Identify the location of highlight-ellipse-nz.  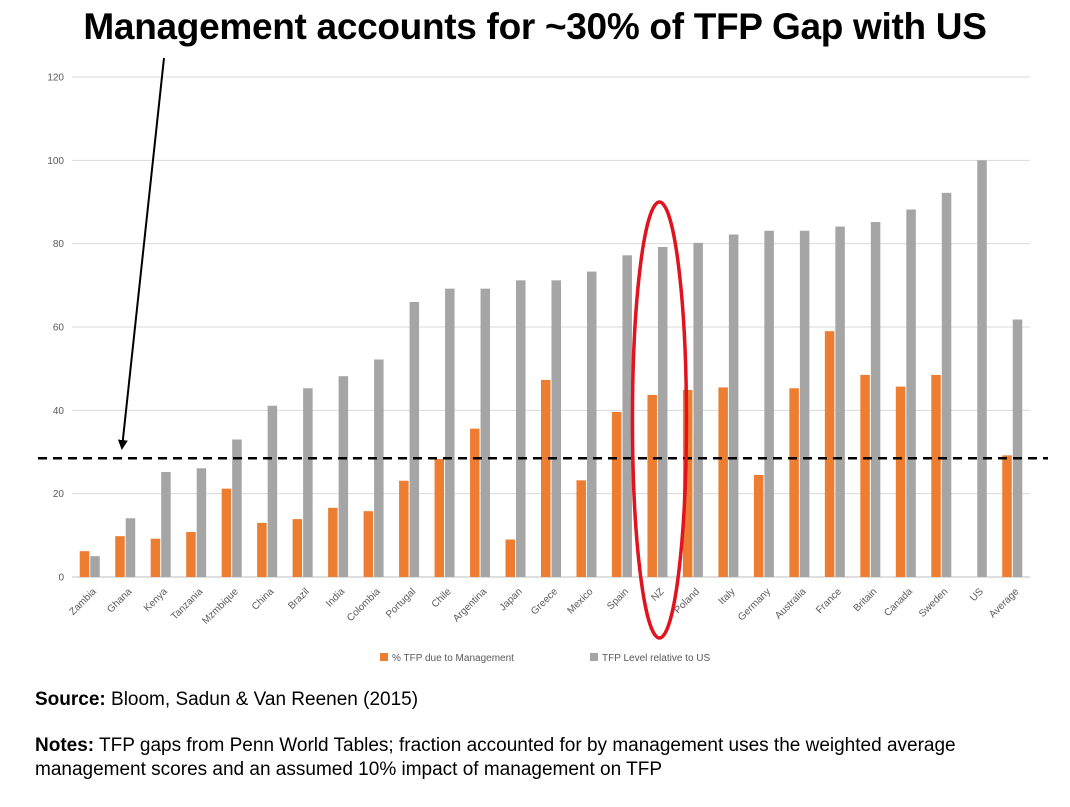
(659, 420).